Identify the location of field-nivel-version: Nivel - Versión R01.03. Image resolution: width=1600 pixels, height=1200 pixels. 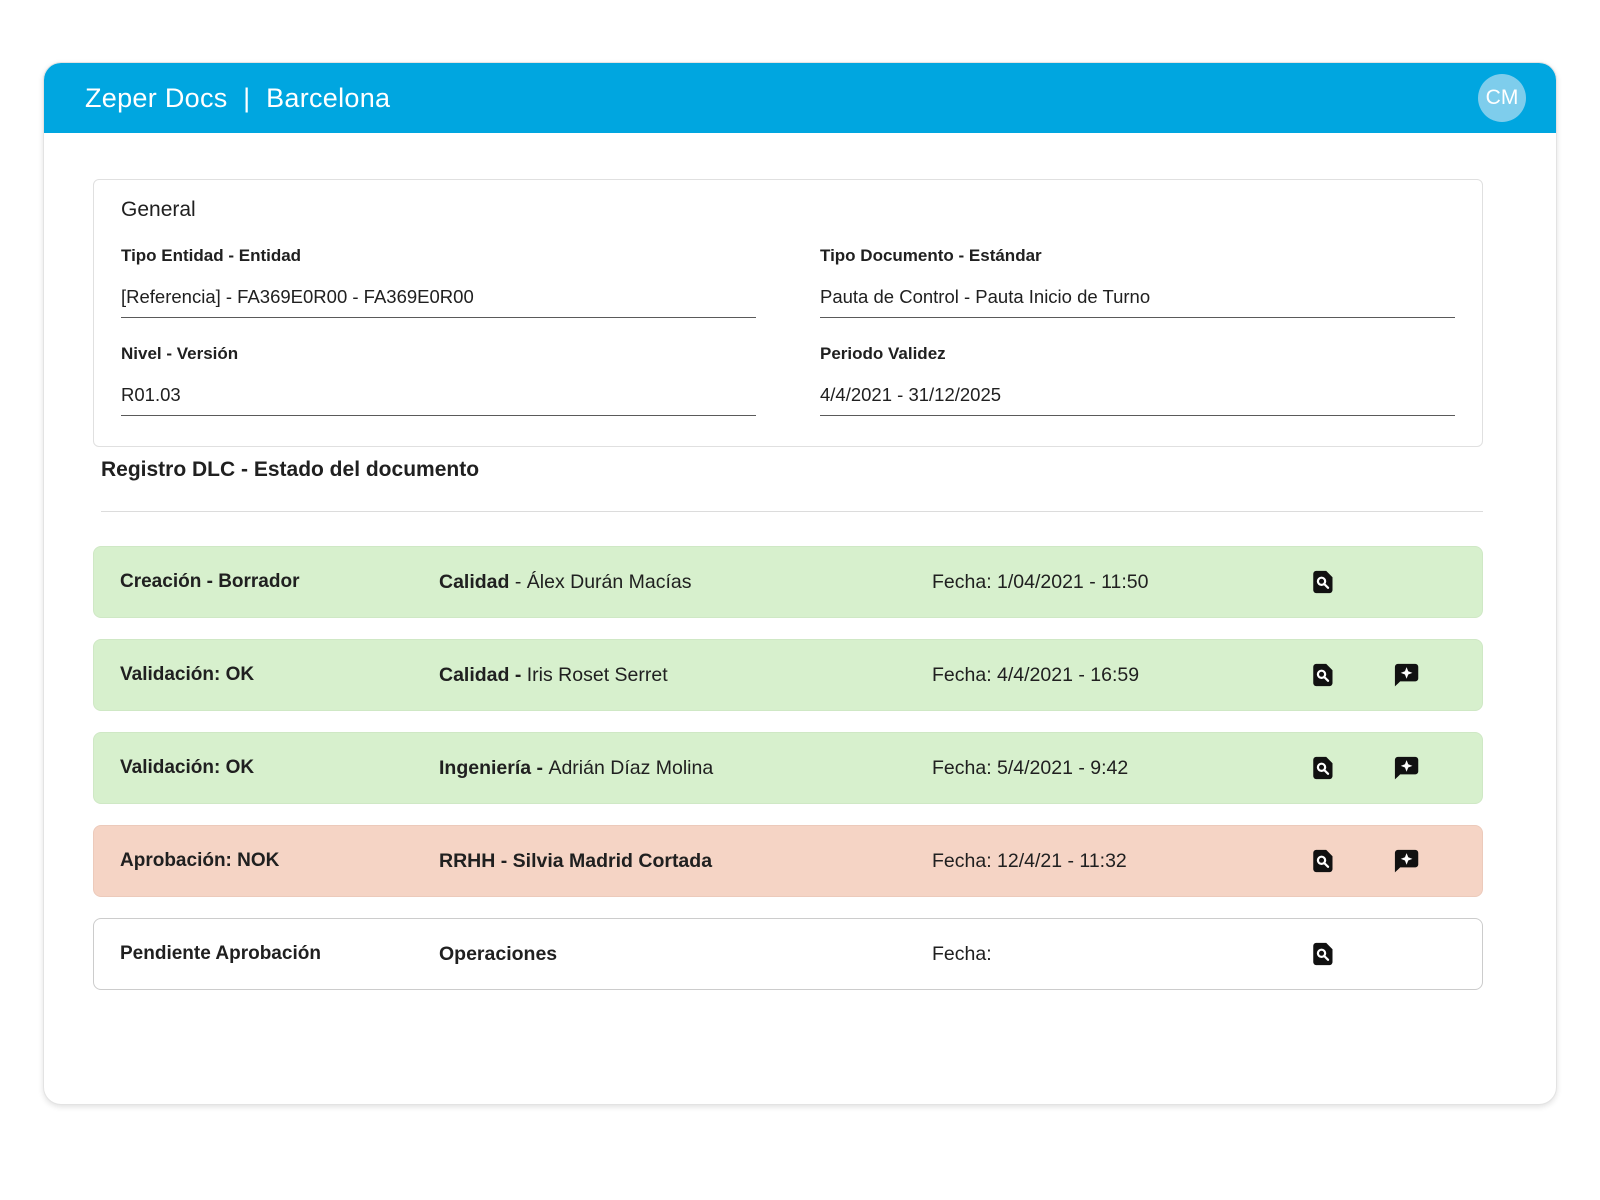
(438, 380).